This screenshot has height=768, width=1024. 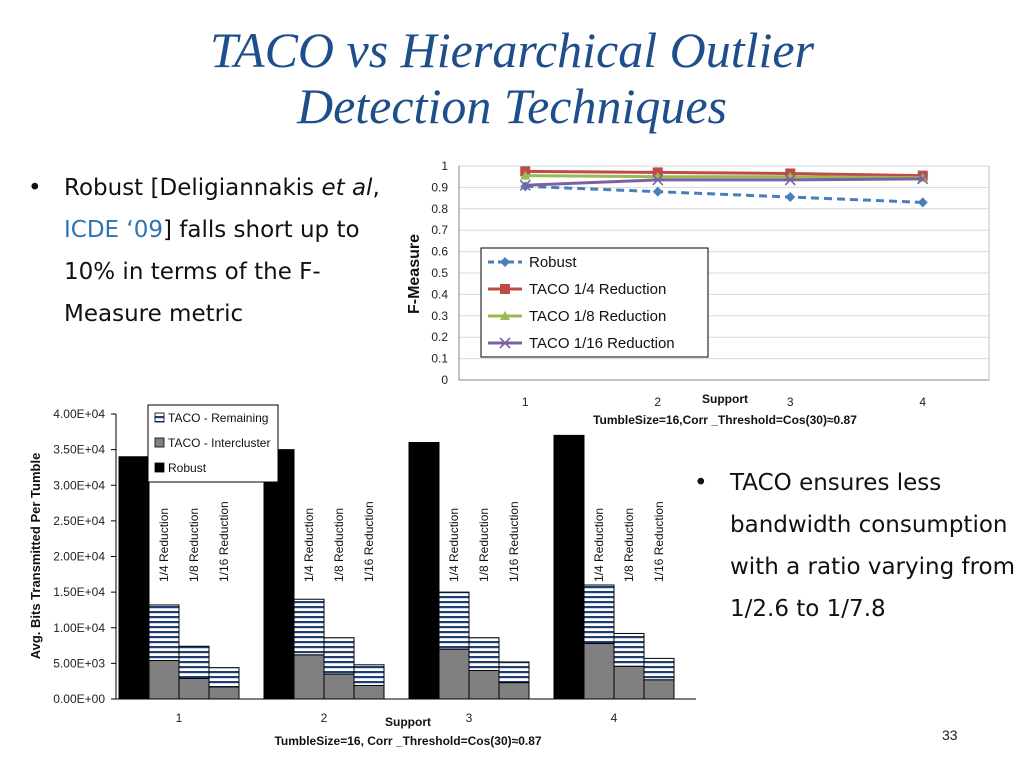 What do you see at coordinates (950, 735) in the screenshot?
I see `slide-number: 33` at bounding box center [950, 735].